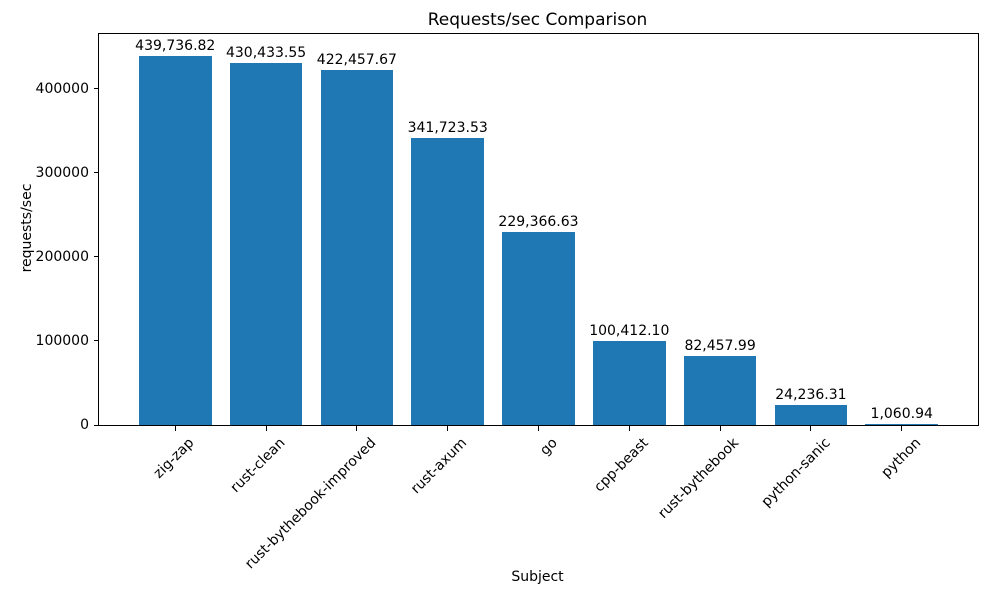 This screenshot has width=1000, height=600. Describe the element at coordinates (258, 465) in the screenshot. I see `x-tick-label: rust-clean` at that location.